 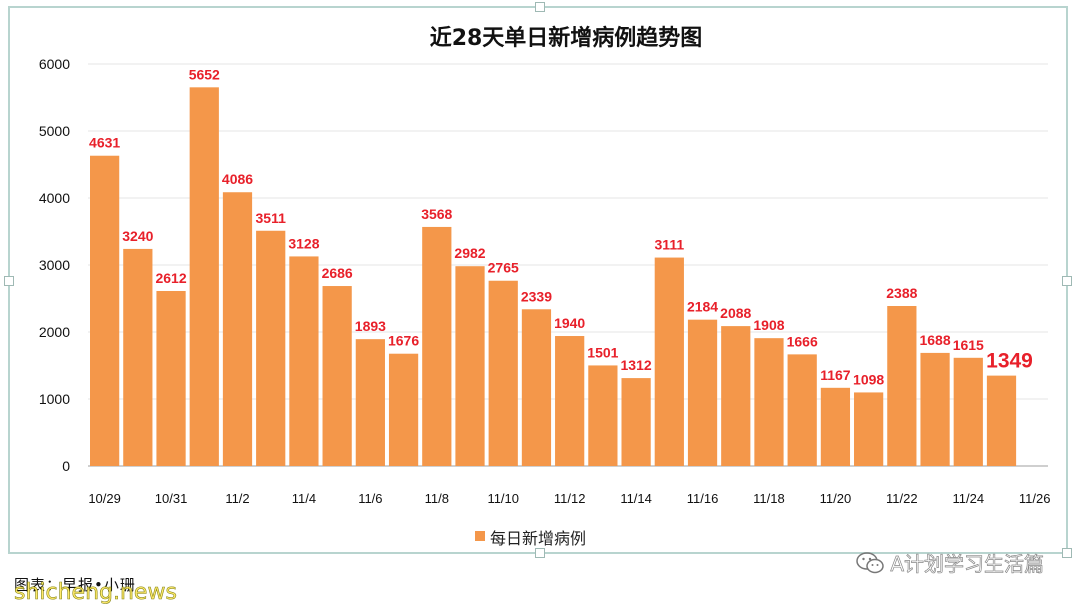 What do you see at coordinates (569, 323) in the screenshot?
I see `data-label: 1940` at bounding box center [569, 323].